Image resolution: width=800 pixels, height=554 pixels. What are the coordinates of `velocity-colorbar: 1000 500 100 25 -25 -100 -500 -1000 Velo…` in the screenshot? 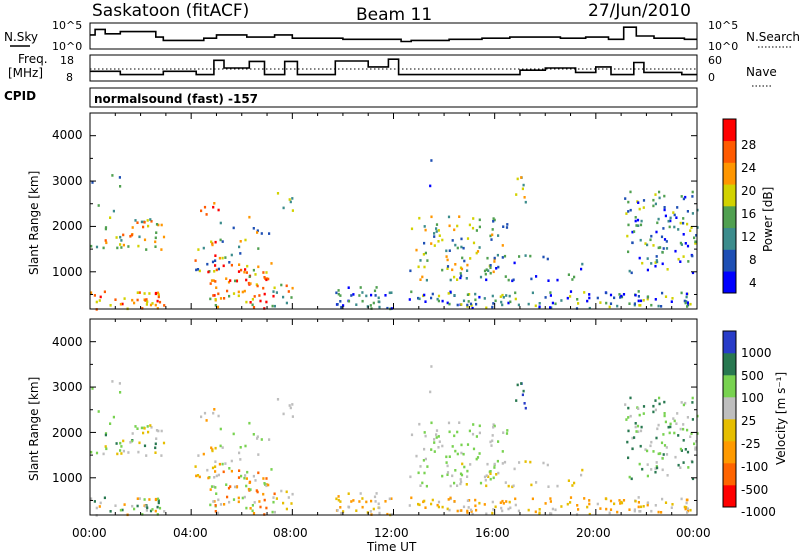 It's located at (755, 424).